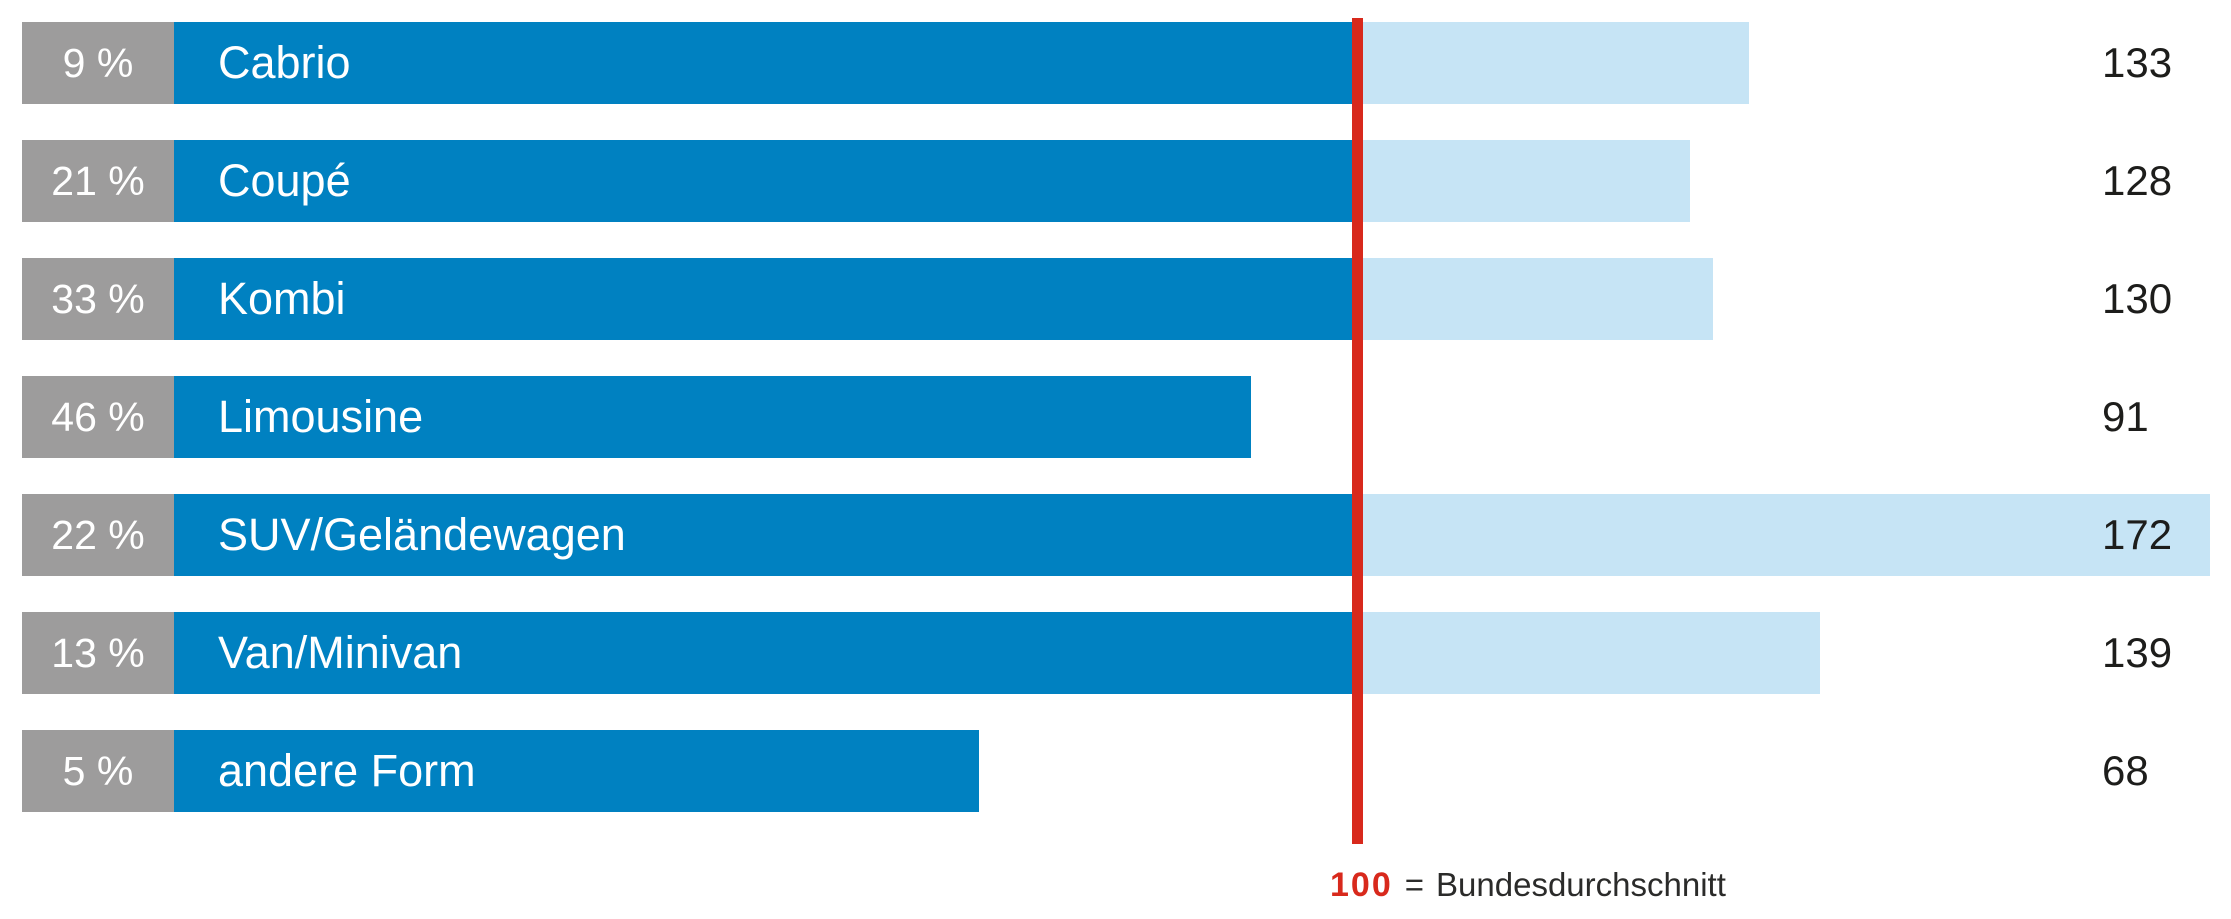 The height and width of the screenshot is (919, 2231). I want to click on chart-row-andere-form: 5 % andere Form 68, so click(1115, 771).